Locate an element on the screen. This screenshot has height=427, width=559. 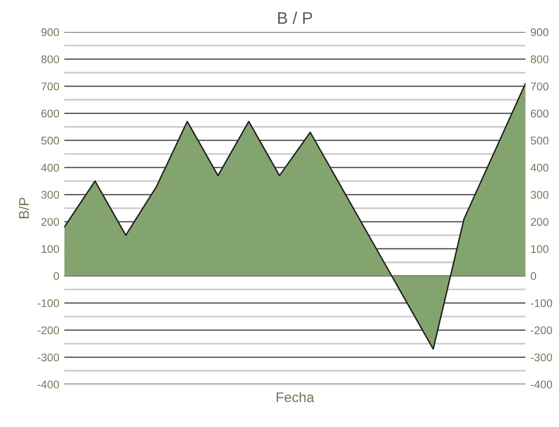
y-tick-label: 900 is located at coordinates (50, 32).